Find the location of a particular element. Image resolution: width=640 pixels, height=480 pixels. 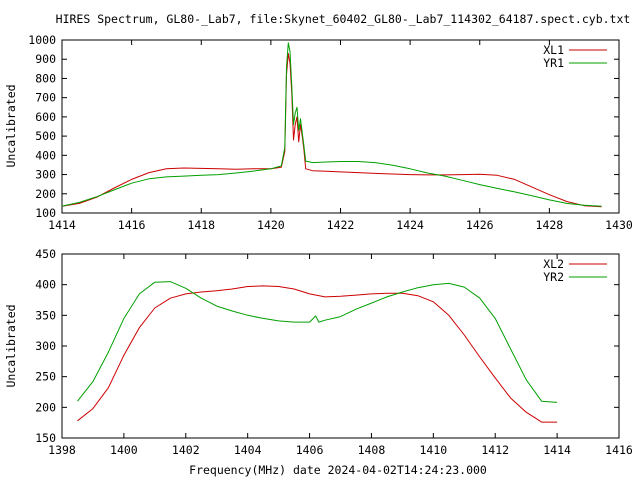

top-x-tick-label: 1428 is located at coordinates (550, 225).